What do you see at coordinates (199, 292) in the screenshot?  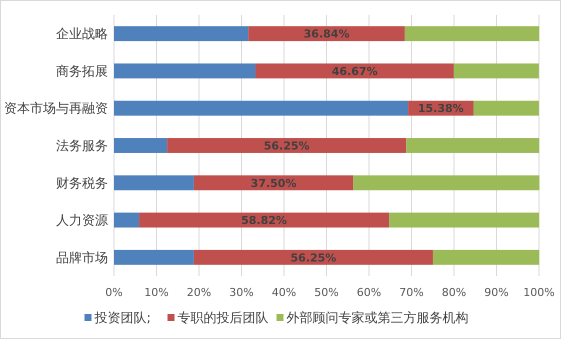 I see `x-tick-label: 20%` at bounding box center [199, 292].